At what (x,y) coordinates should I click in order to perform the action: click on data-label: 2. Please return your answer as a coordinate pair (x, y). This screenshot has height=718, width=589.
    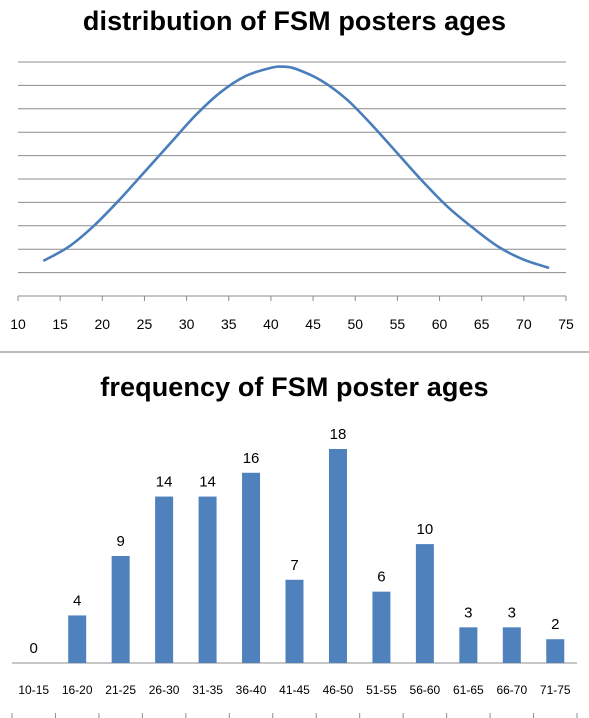
    Looking at the image, I should click on (555, 624).